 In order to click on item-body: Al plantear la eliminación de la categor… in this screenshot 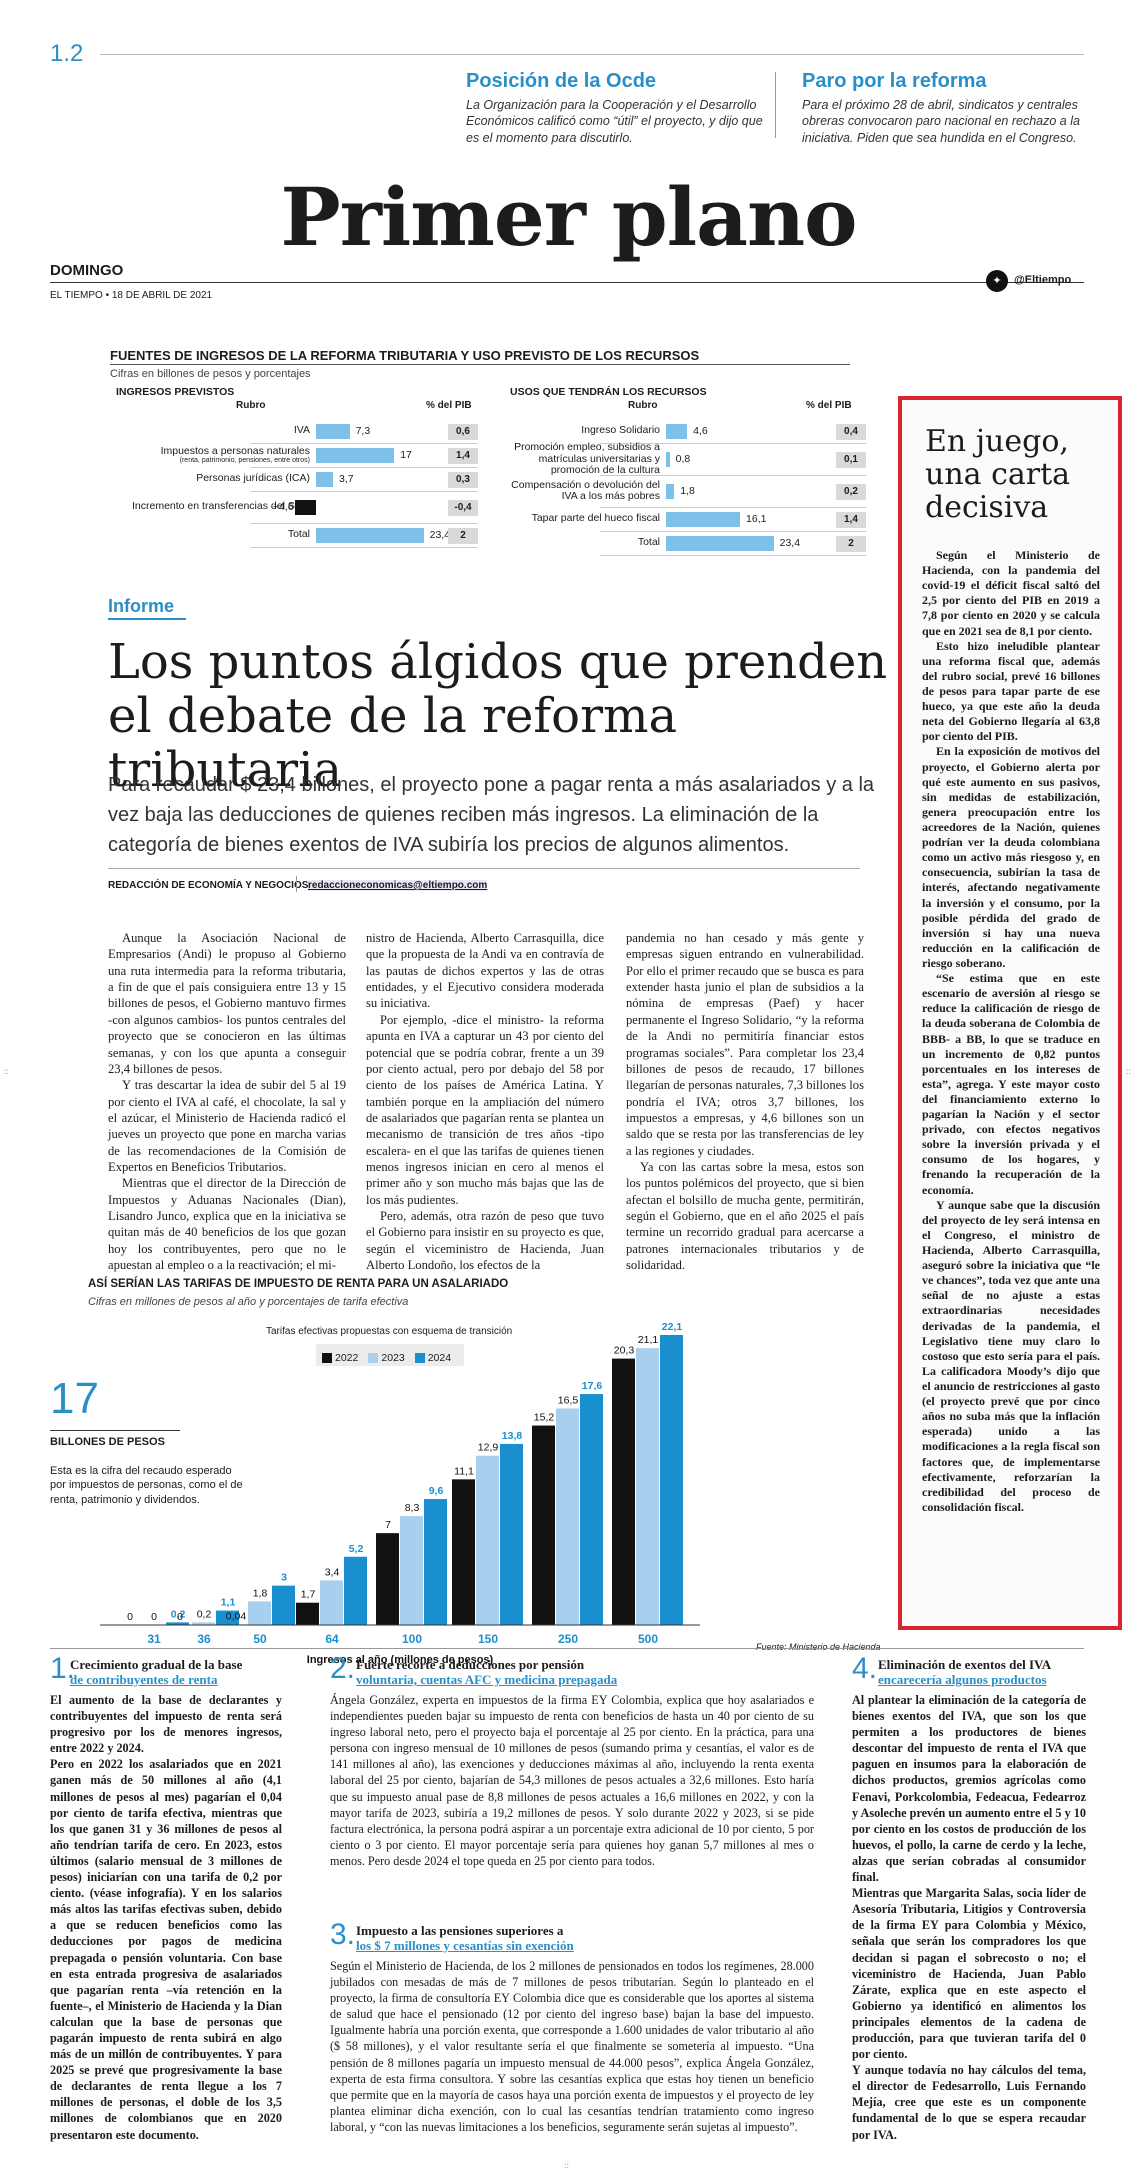, I will do `click(969, 1917)`.